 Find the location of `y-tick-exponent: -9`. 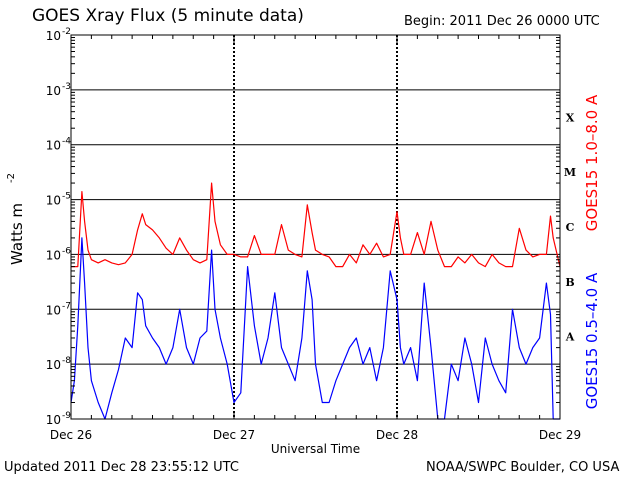

y-tick-exponent: -9 is located at coordinates (66, 416).